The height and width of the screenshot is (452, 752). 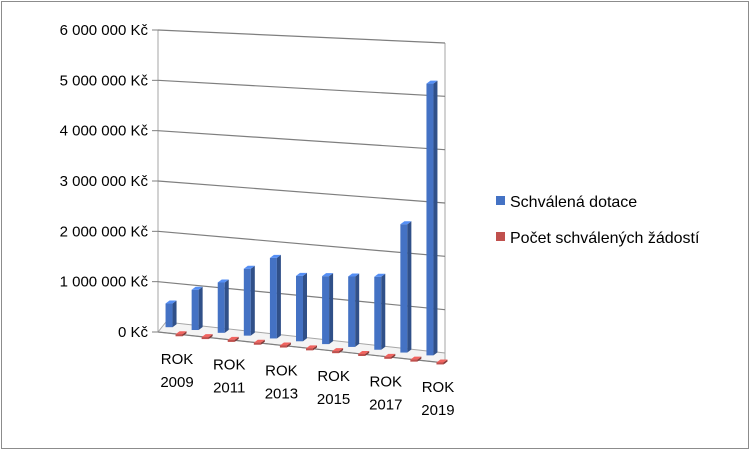 I want to click on x-tick-label: 2009, so click(x=176, y=382).